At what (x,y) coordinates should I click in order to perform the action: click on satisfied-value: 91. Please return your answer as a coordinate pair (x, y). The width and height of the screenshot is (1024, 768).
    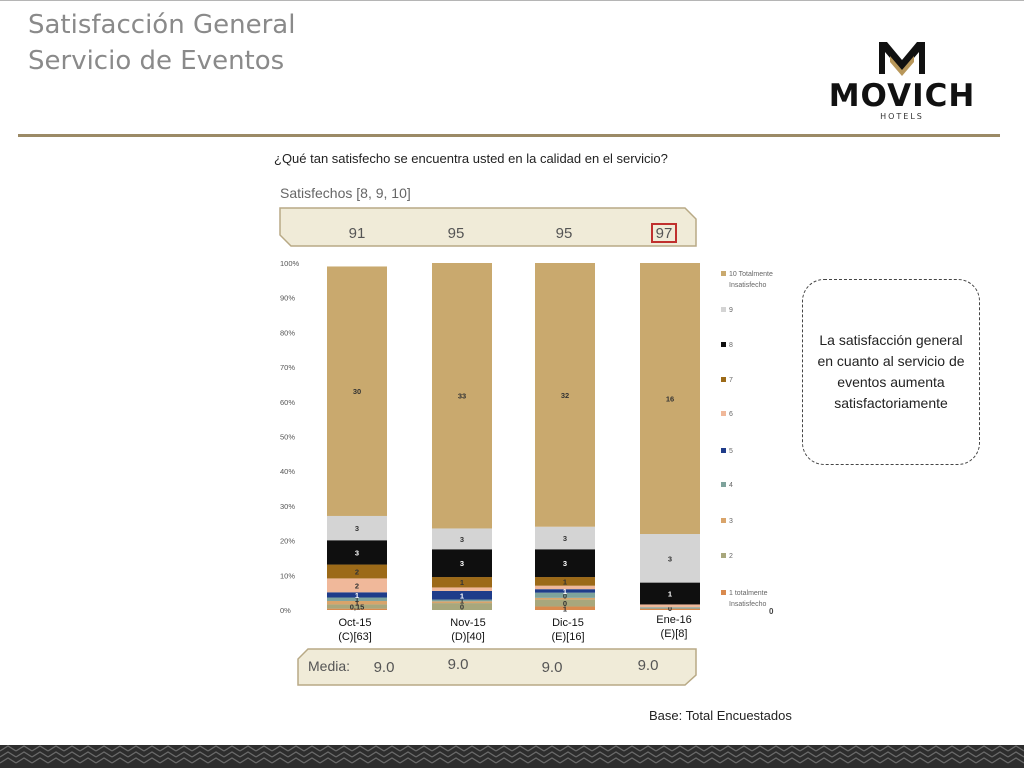
    Looking at the image, I should click on (357, 233).